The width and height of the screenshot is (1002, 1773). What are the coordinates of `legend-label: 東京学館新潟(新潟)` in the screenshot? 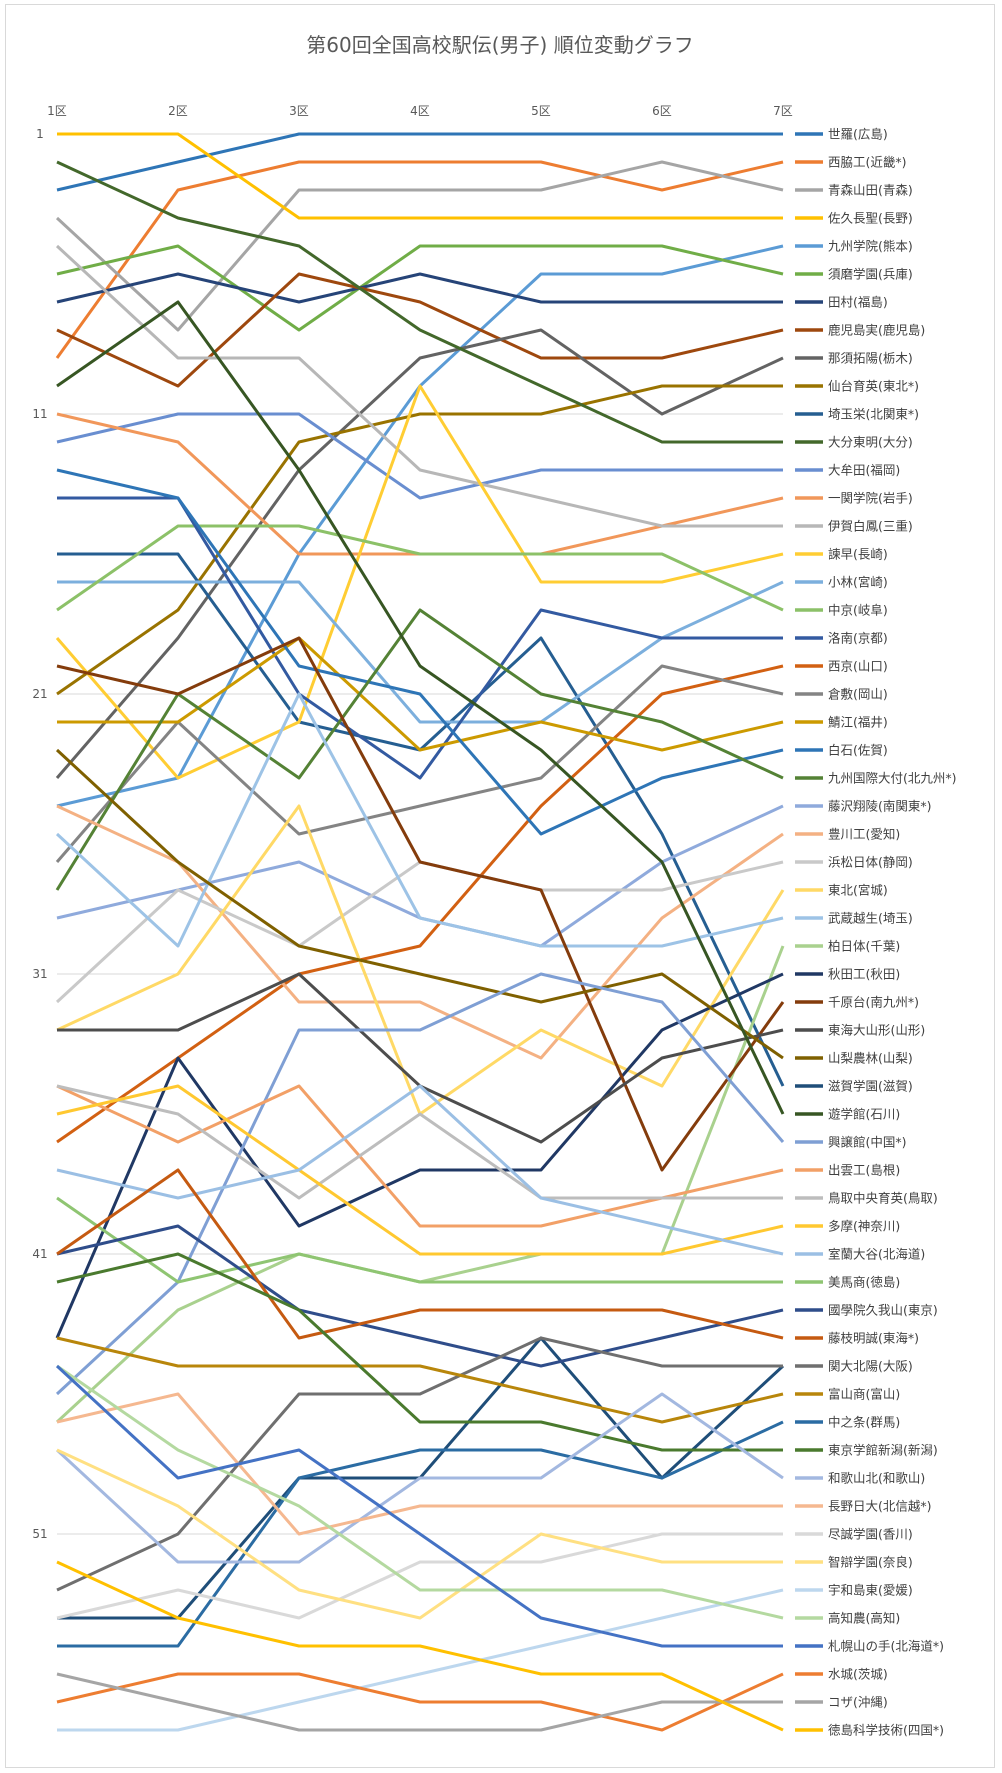 It's located at (883, 1450).